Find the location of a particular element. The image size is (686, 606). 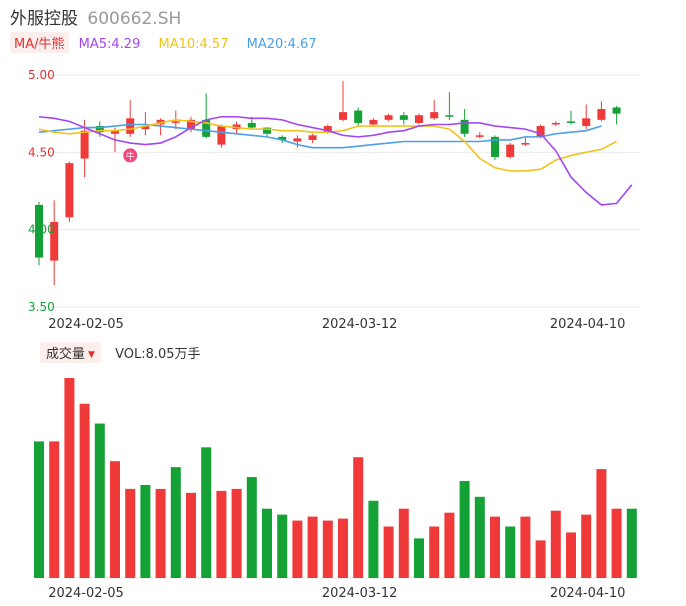

volume-indicator-select: 成交量 ▼ is located at coordinates (70, 352).